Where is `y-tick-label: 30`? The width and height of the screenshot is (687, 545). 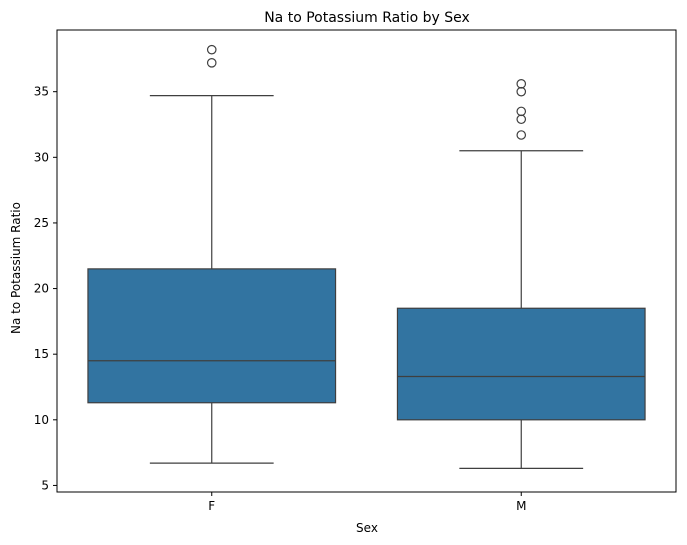 y-tick-label: 30 is located at coordinates (41, 157).